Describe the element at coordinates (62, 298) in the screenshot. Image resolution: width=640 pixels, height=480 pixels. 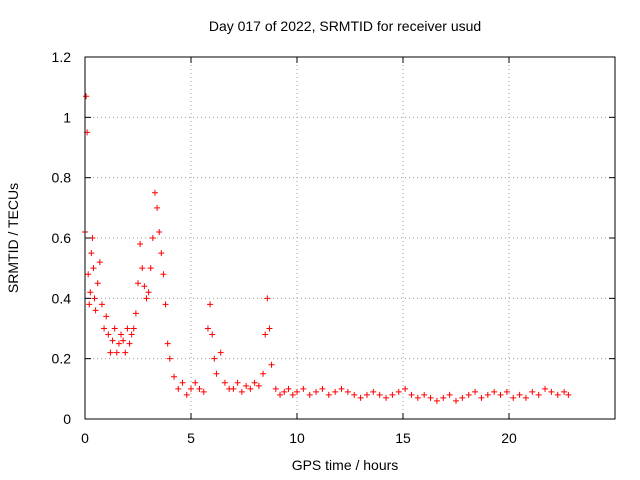
I see `y-tick-label: 0.4` at that location.